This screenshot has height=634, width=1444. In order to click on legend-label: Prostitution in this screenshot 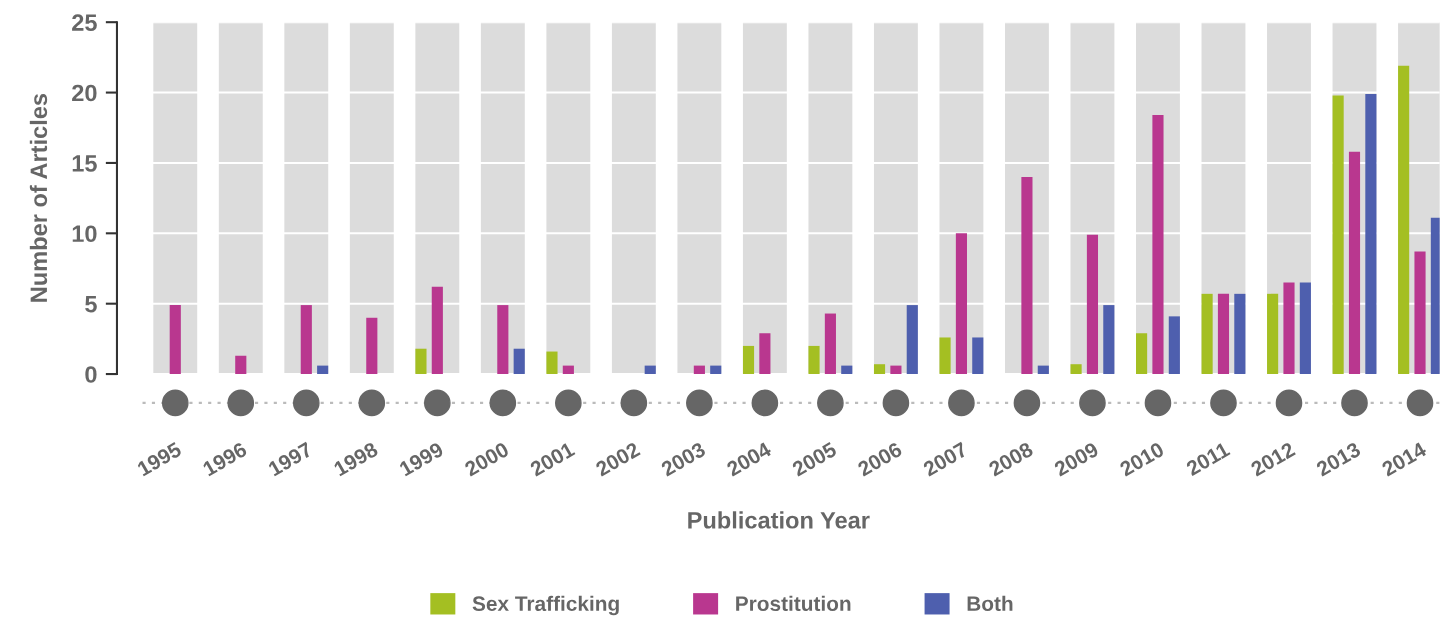, I will do `click(793, 603)`.